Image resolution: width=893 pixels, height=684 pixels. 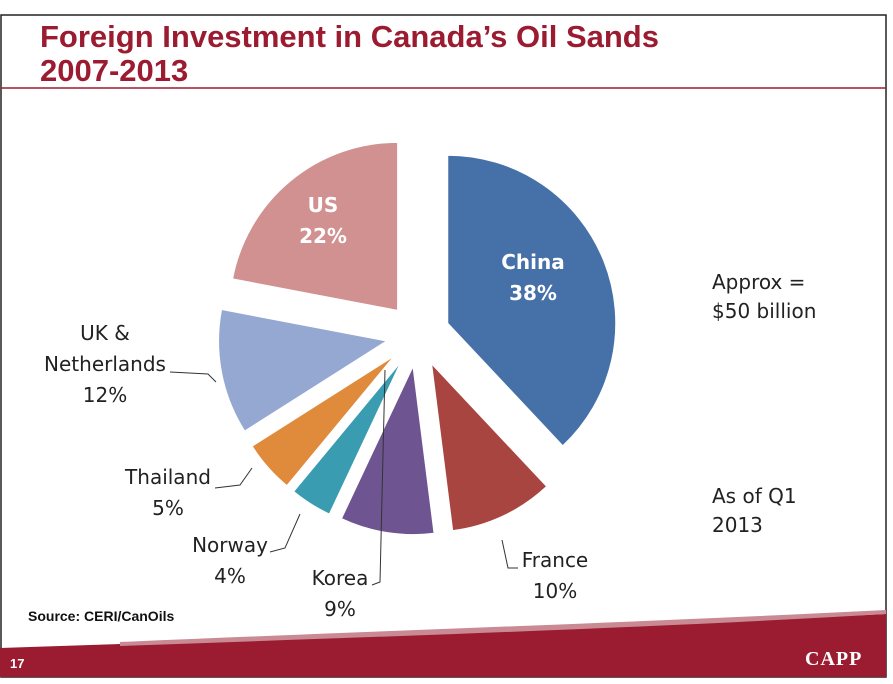 What do you see at coordinates (101, 616) in the screenshot?
I see `source: Source: CERI/CanOils` at bounding box center [101, 616].